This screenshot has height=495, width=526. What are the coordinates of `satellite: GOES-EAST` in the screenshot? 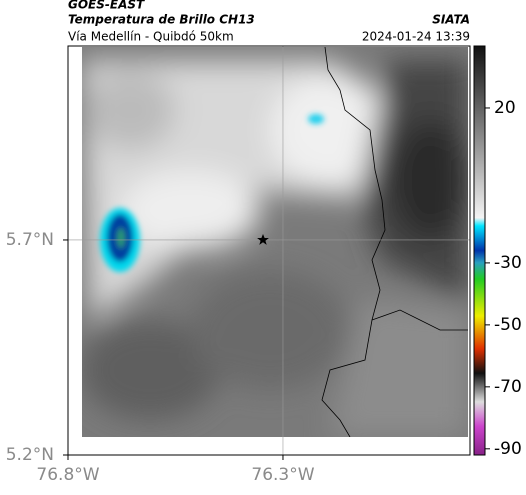 It's located at (106, 6).